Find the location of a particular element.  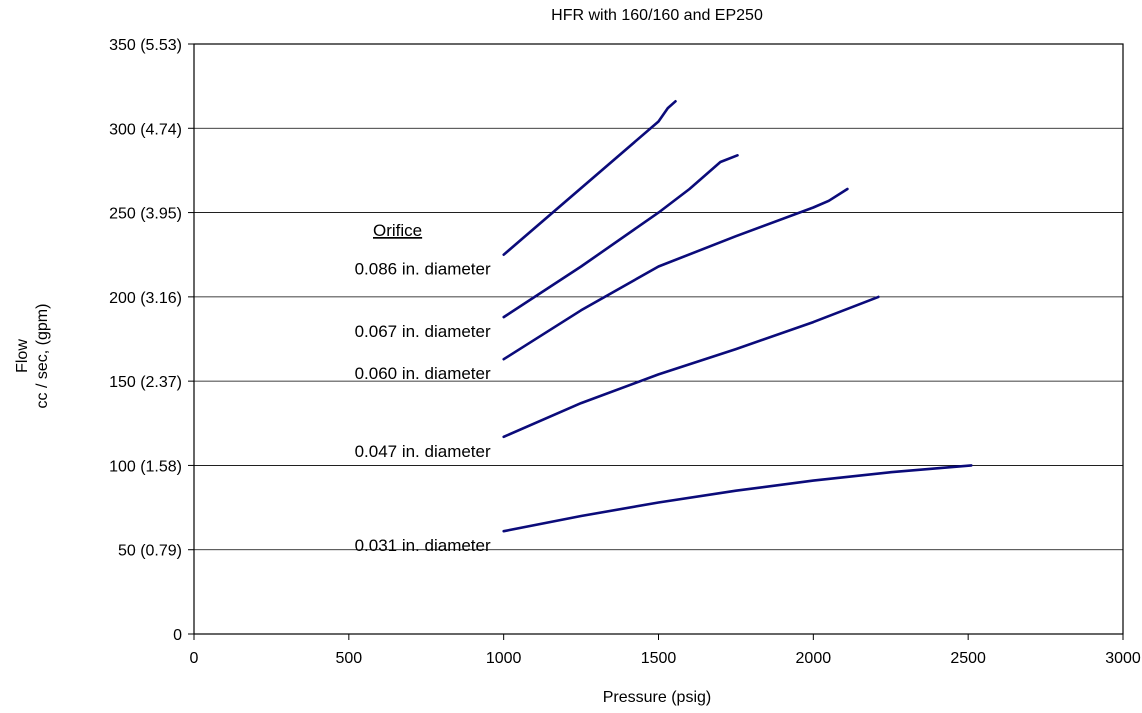

y-tick-label-250: 250 (3.95) is located at coordinates (145, 214).